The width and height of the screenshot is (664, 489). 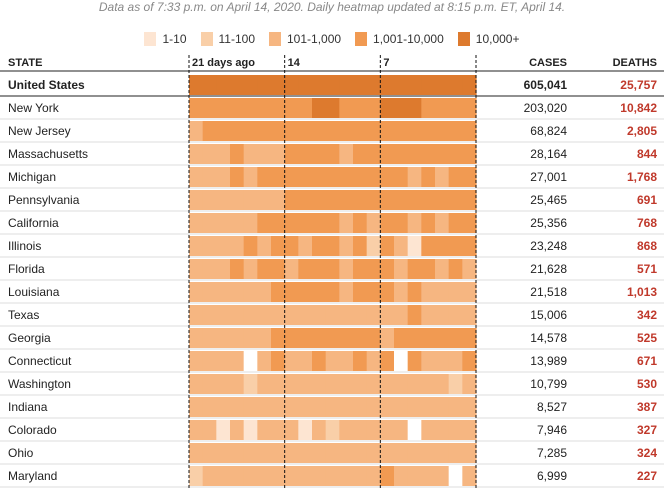 What do you see at coordinates (24, 246) in the screenshot?
I see `state-name: Illinois` at bounding box center [24, 246].